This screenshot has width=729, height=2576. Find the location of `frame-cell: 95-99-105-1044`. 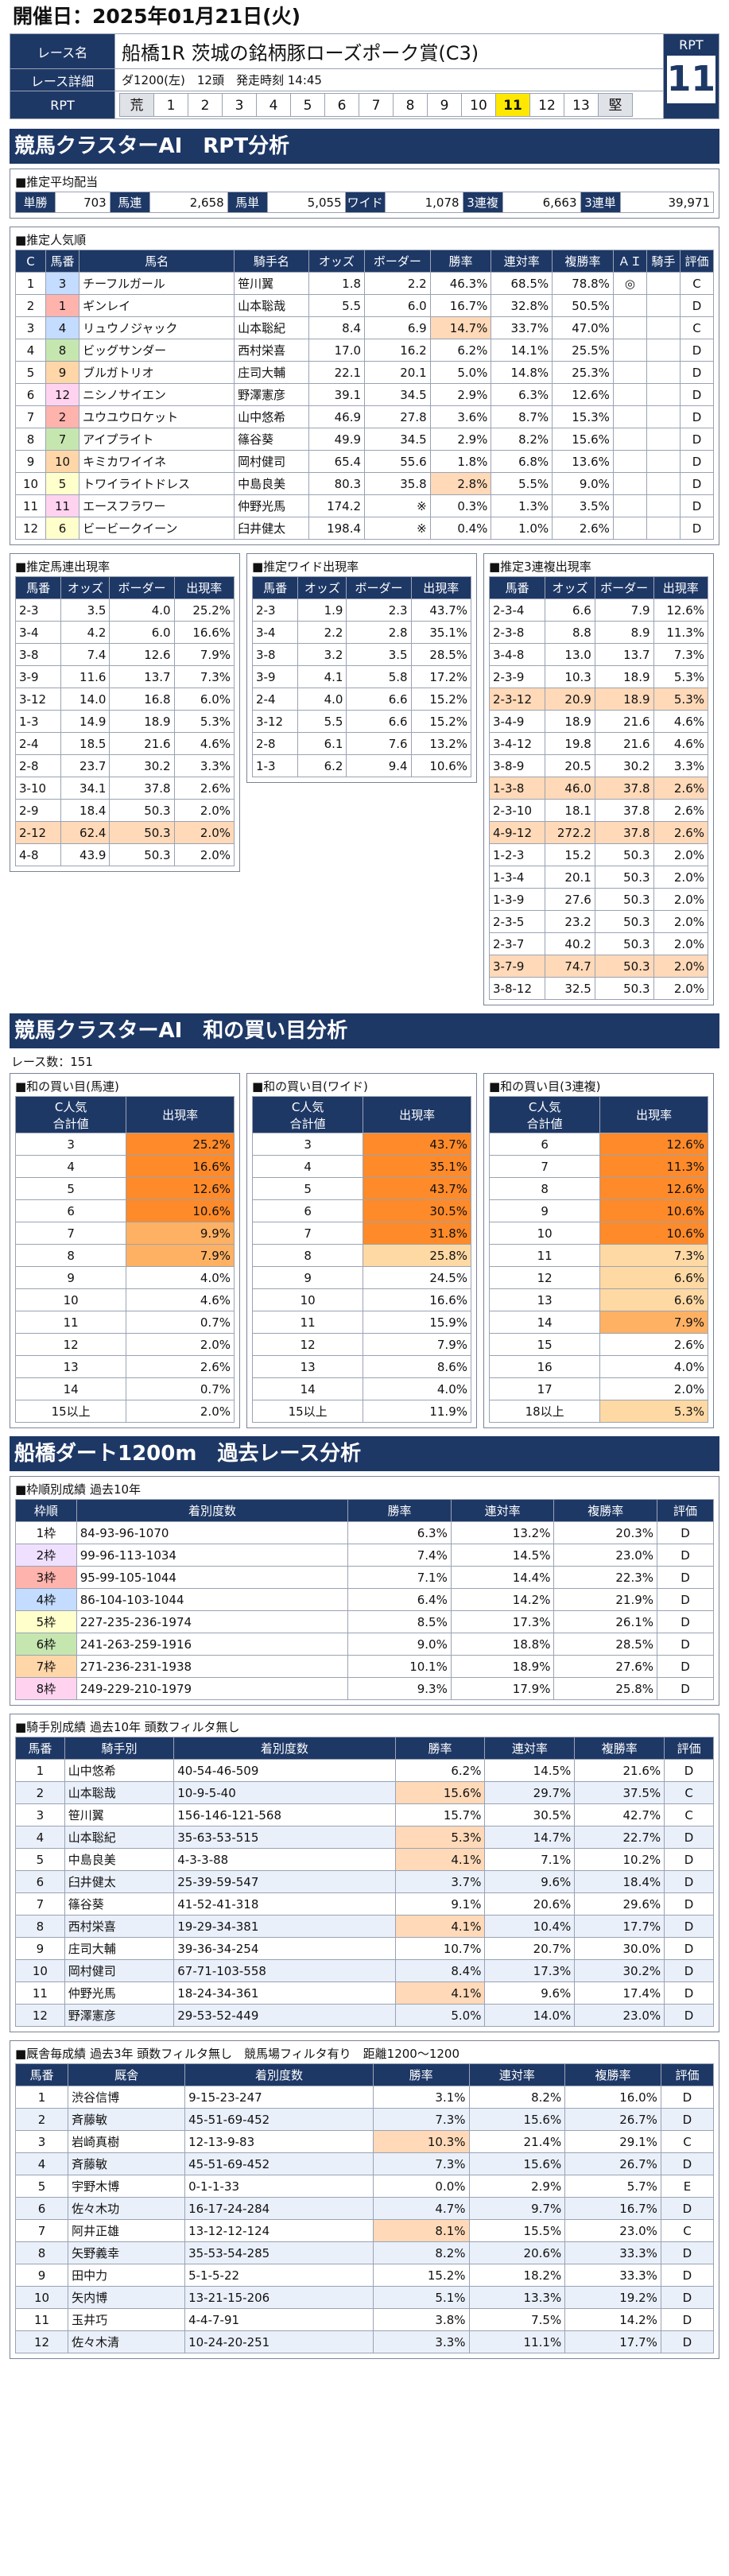

frame-cell: 95-99-105-1044 is located at coordinates (212, 1577).